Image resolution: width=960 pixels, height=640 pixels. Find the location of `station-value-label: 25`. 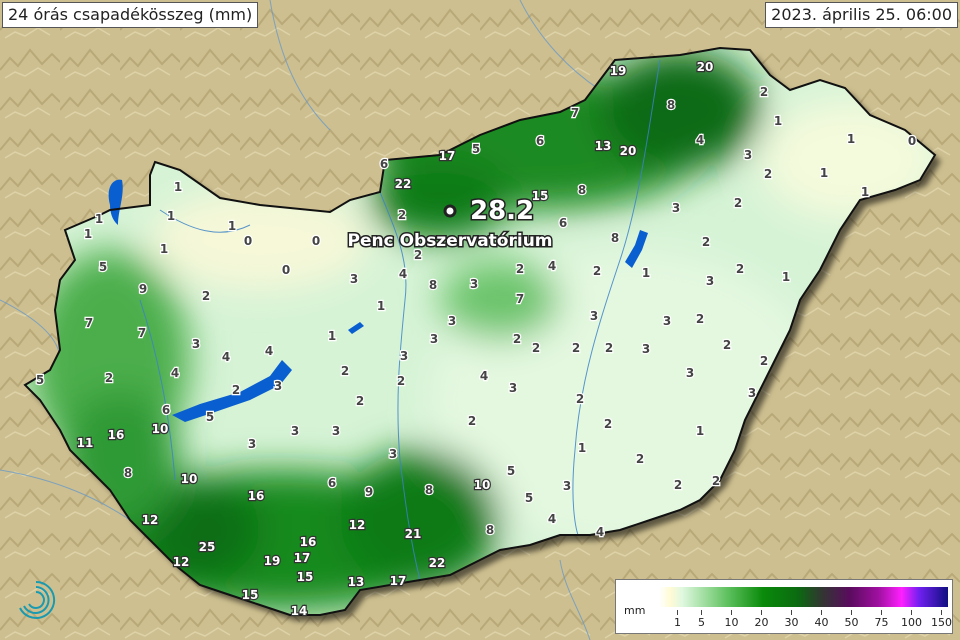

station-value-label: 25 is located at coordinates (207, 547).